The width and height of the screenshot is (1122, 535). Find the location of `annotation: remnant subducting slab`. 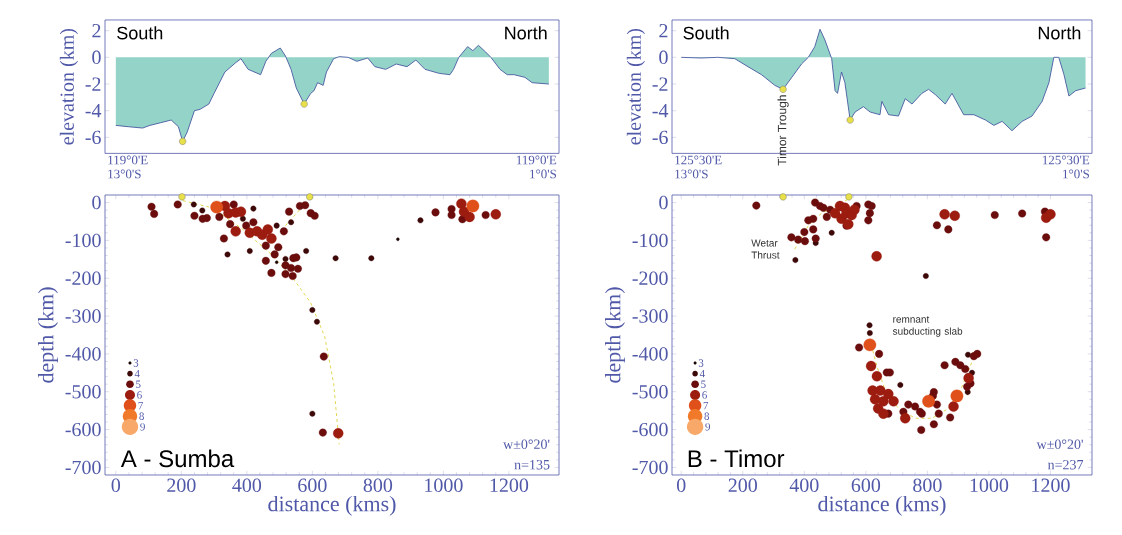

annotation: remnant subducting slab is located at coordinates (927, 326).